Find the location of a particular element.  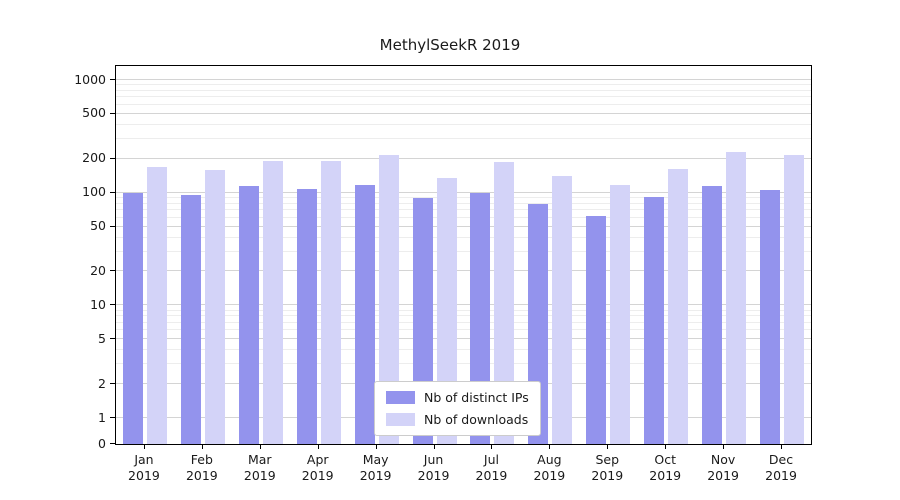

x-label-month: Jan is located at coordinates (144, 459).